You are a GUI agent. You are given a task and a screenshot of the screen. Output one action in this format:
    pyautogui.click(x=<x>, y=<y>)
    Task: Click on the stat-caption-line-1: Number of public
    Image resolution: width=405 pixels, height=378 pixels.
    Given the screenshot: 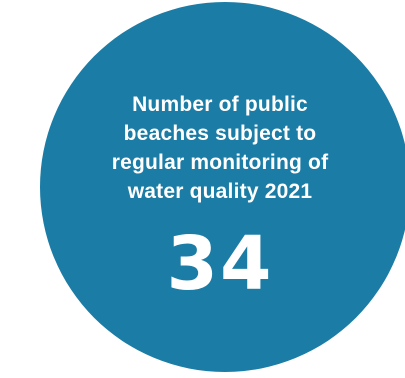 What is the action you would take?
    pyautogui.click(x=220, y=104)
    